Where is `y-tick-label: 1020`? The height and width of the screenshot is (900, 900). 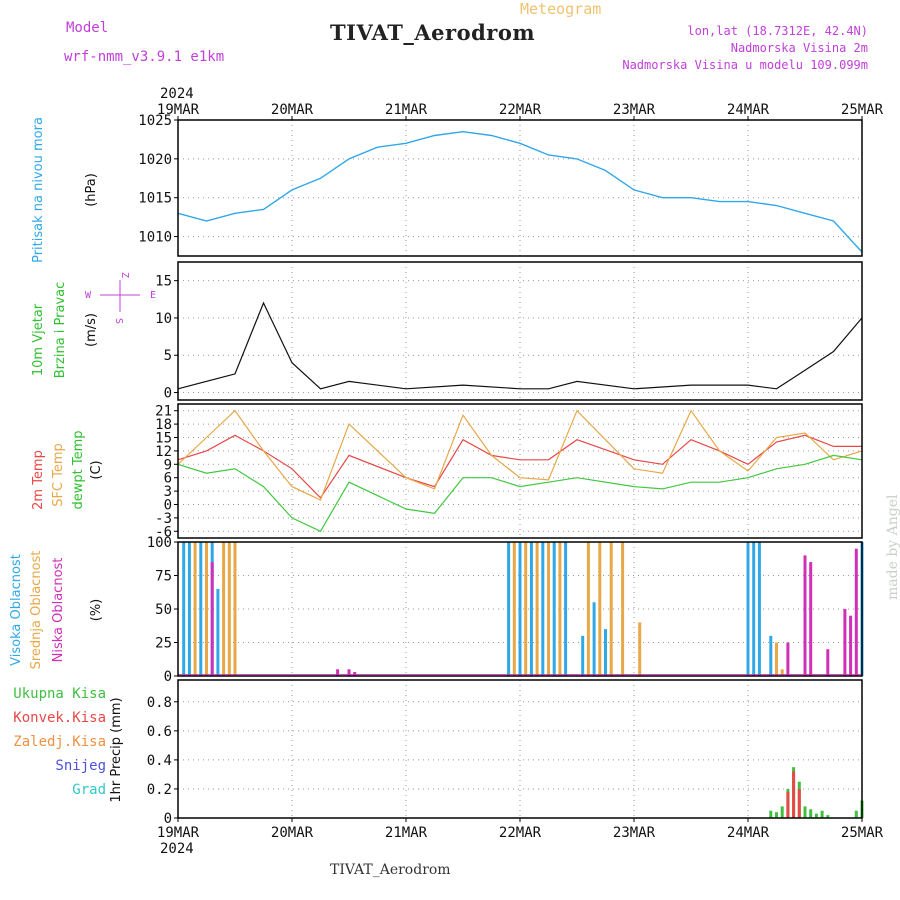 y-tick-label: 1020 is located at coordinates (155, 160).